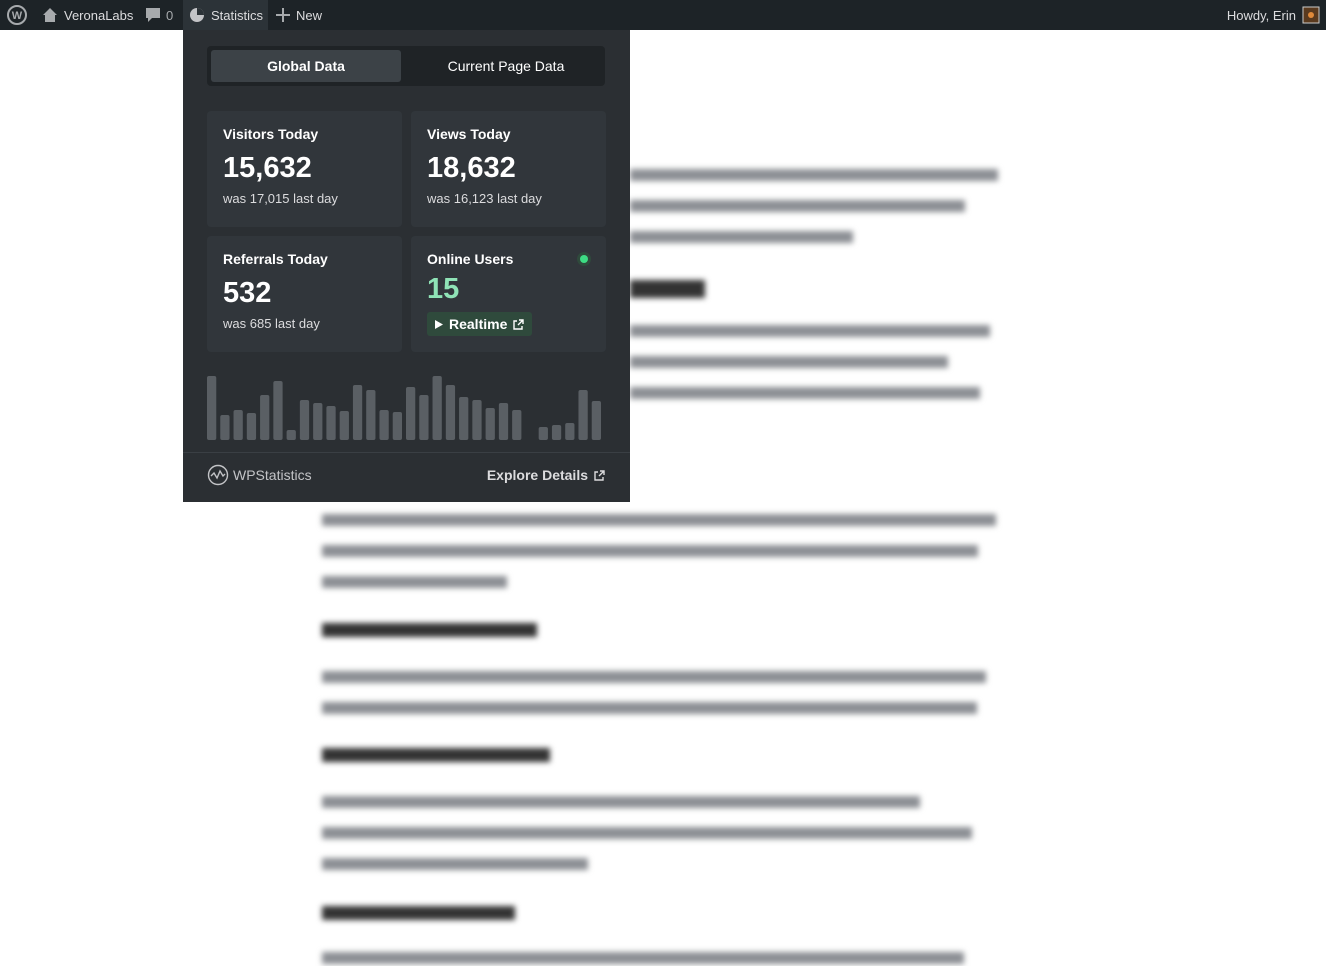 The width and height of the screenshot is (1326, 966). I want to click on greeting: Howdy, Erin, so click(1261, 15).